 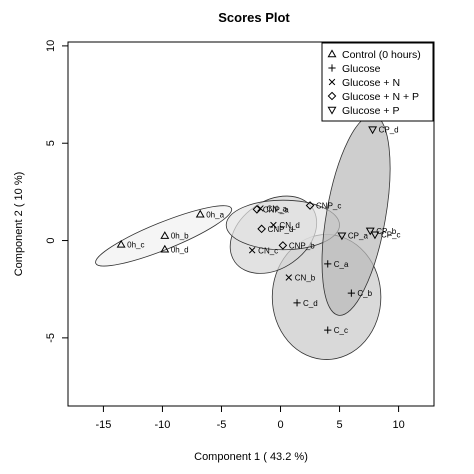 I want to click on point-label-cn-a: CN_a, so click(x=276, y=208).